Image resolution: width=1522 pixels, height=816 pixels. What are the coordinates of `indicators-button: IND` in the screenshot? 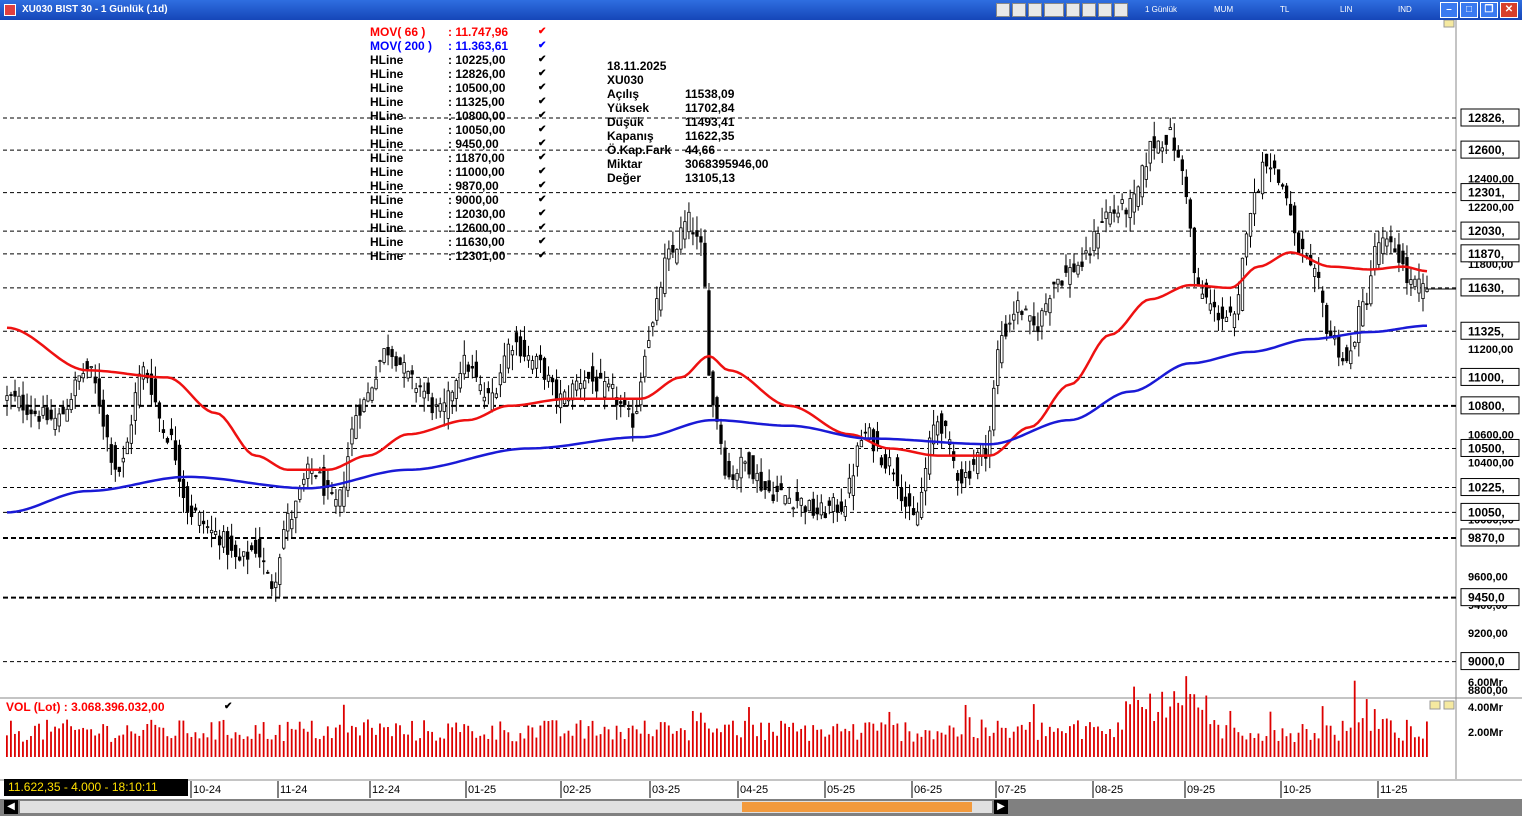 It's located at (1405, 9).